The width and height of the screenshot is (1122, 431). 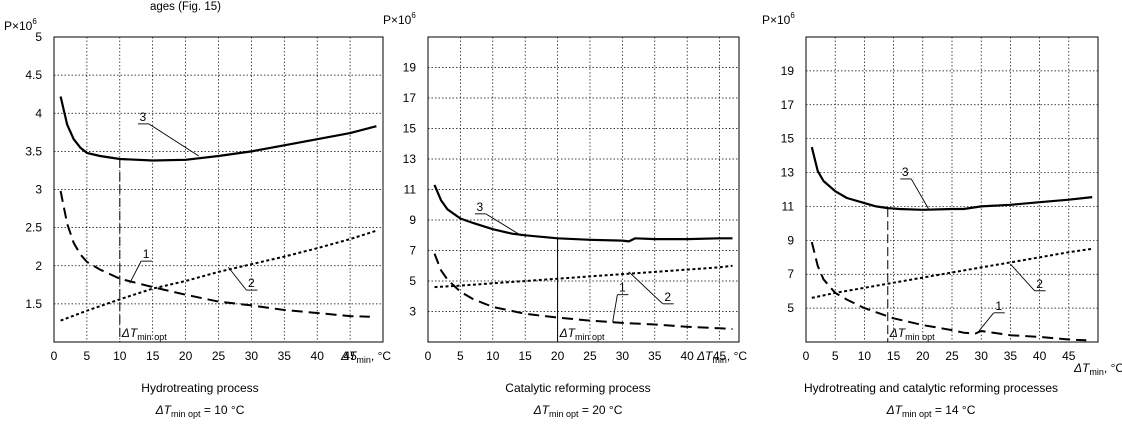 I want to click on y-tick-label: 4.5, so click(x=33, y=75).